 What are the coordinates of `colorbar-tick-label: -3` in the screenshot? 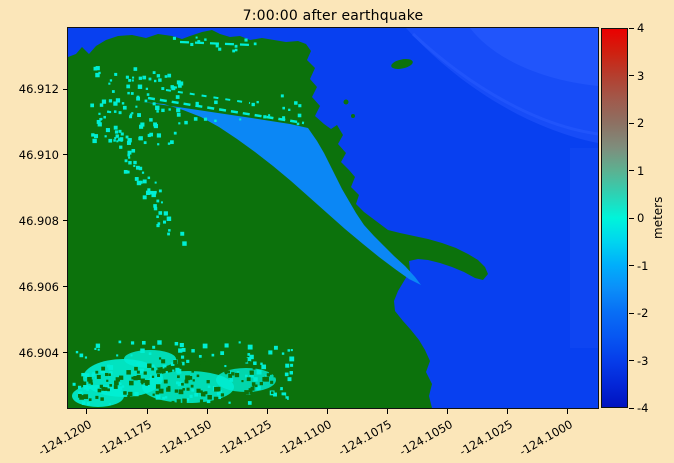 It's located at (643, 360).